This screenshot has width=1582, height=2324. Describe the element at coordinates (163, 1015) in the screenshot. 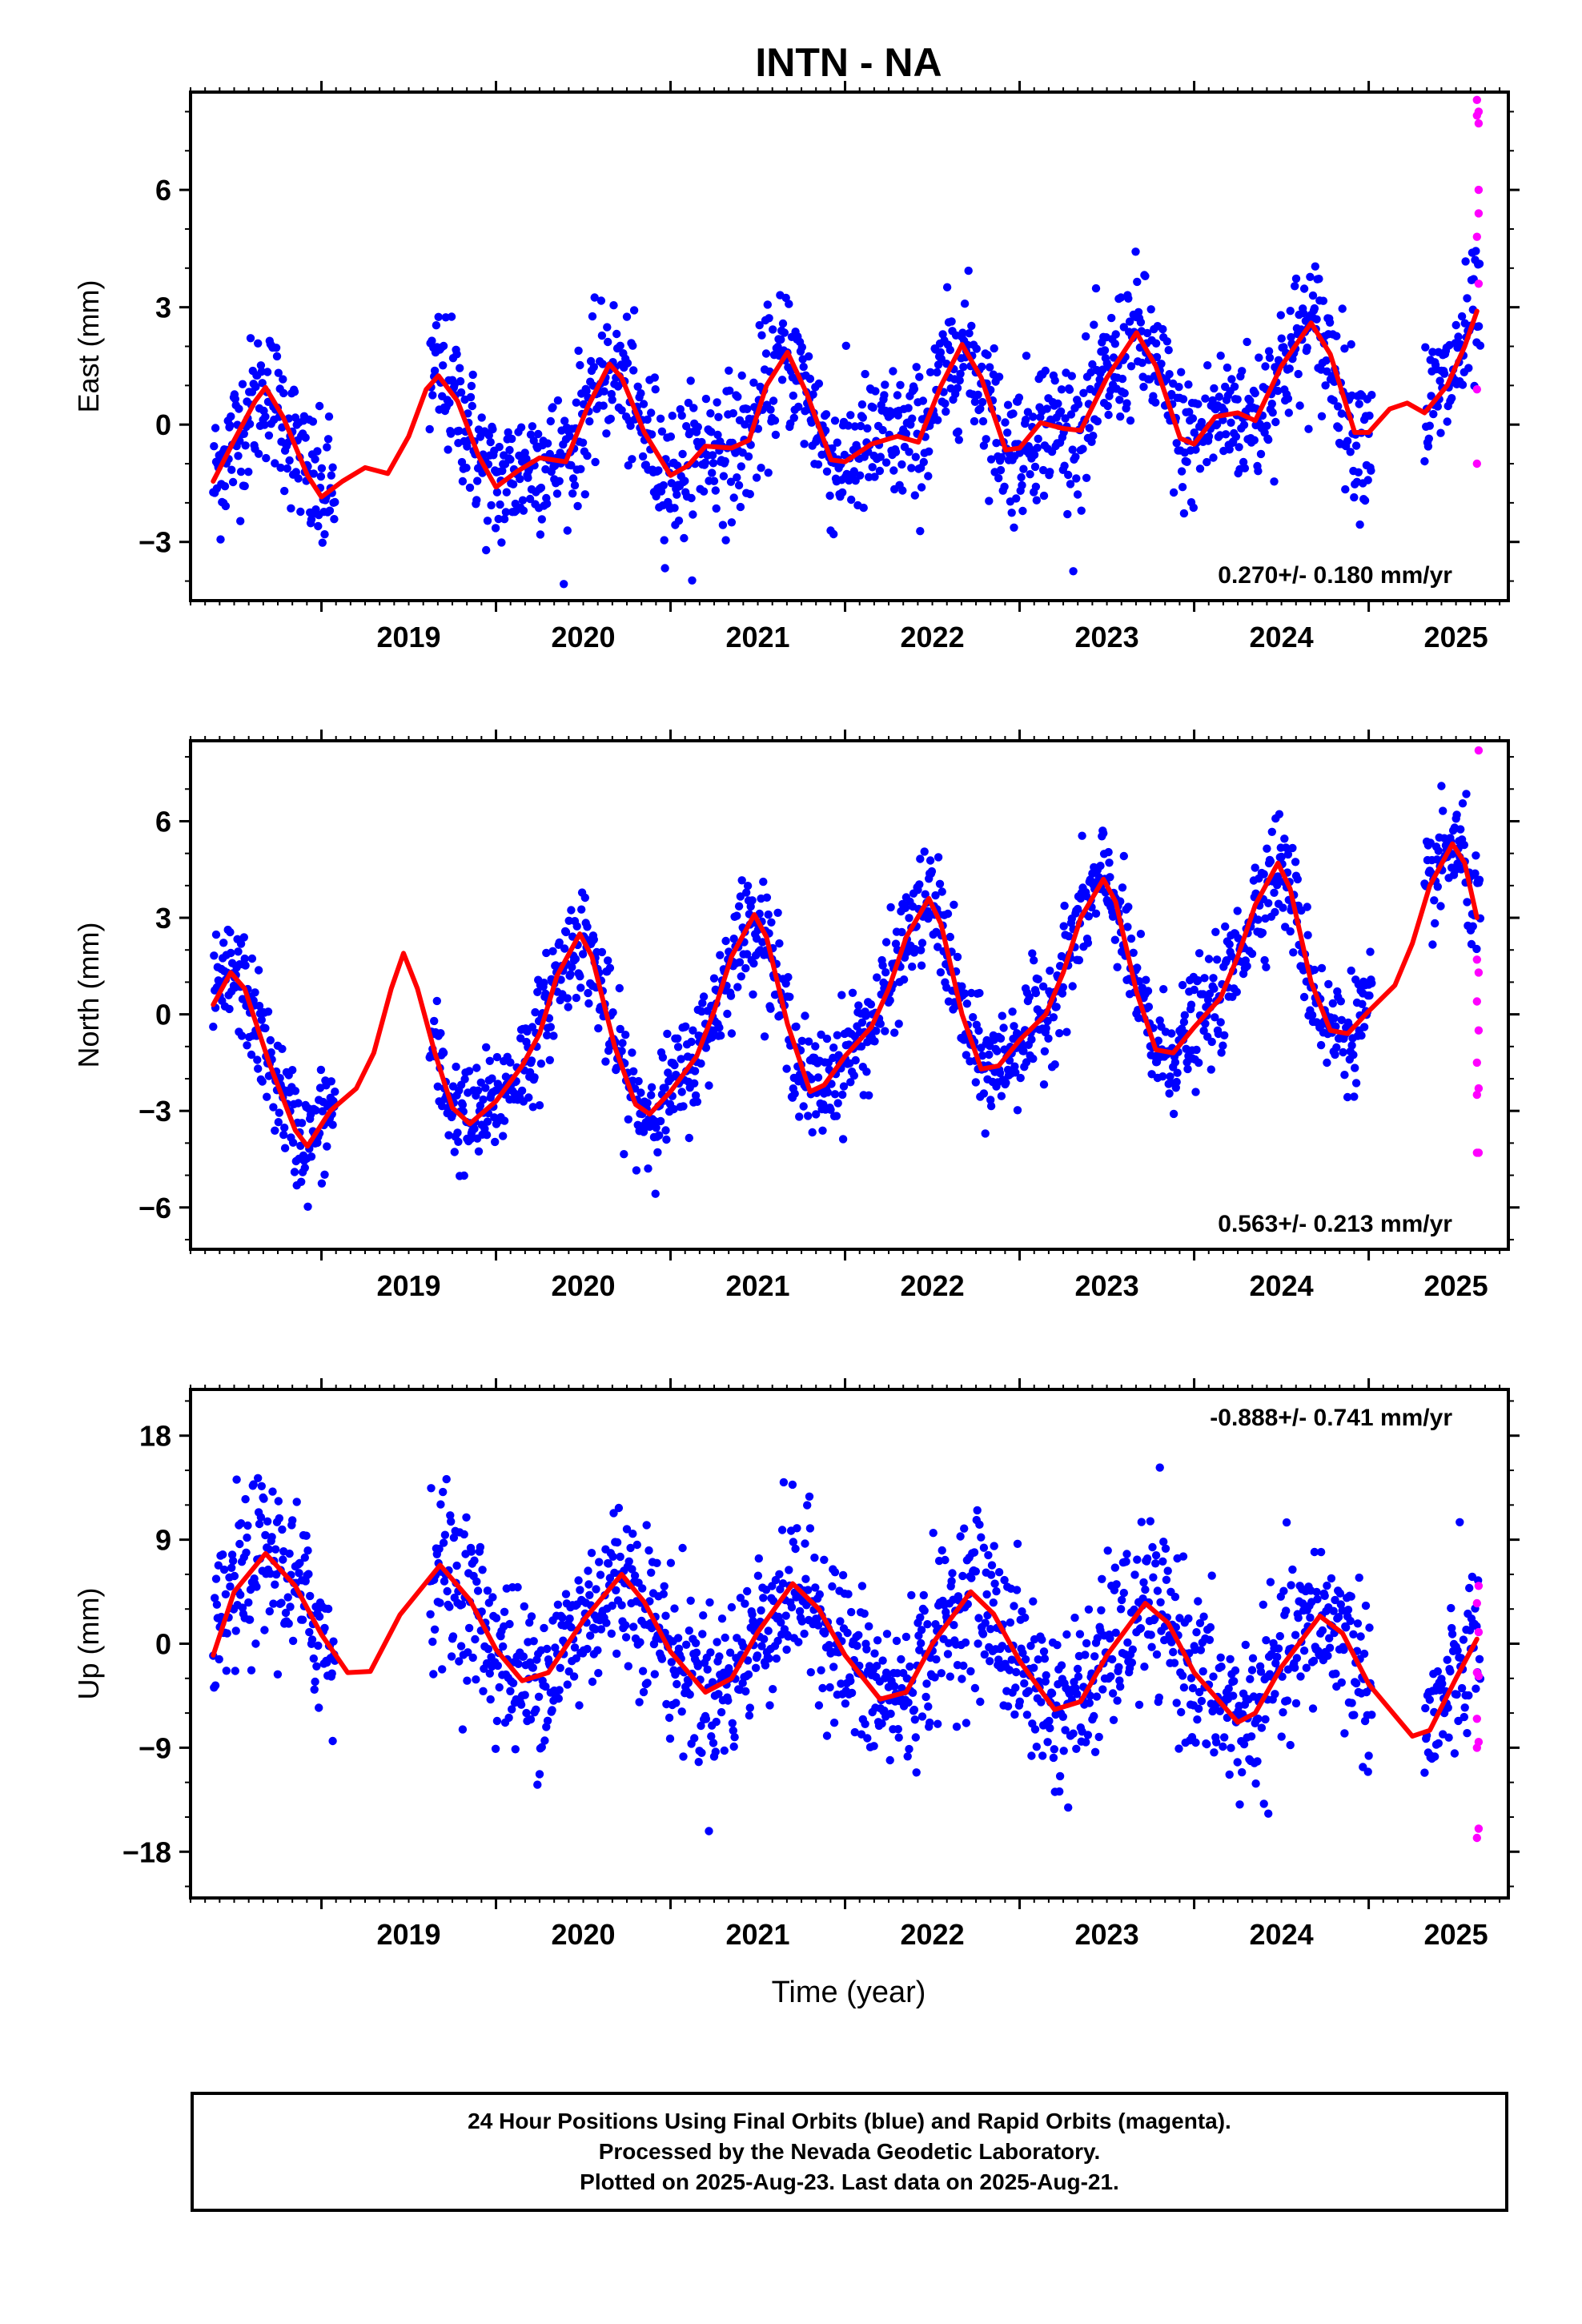

I see `y-tick-label: 0` at that location.